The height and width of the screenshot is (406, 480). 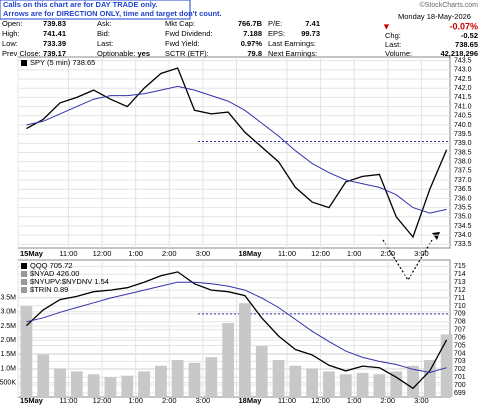 I want to click on quote-value: 7.188, so click(x=252, y=33).